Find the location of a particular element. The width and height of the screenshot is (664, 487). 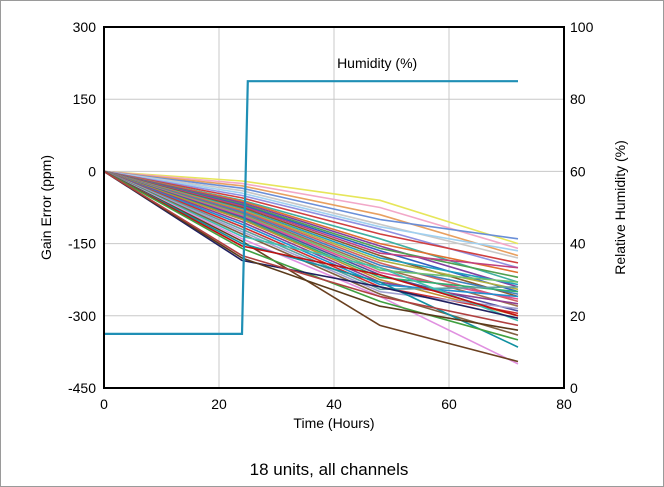

y-tick-labels: 300 150 0 -150 -300 -450 is located at coordinates (82, 207).